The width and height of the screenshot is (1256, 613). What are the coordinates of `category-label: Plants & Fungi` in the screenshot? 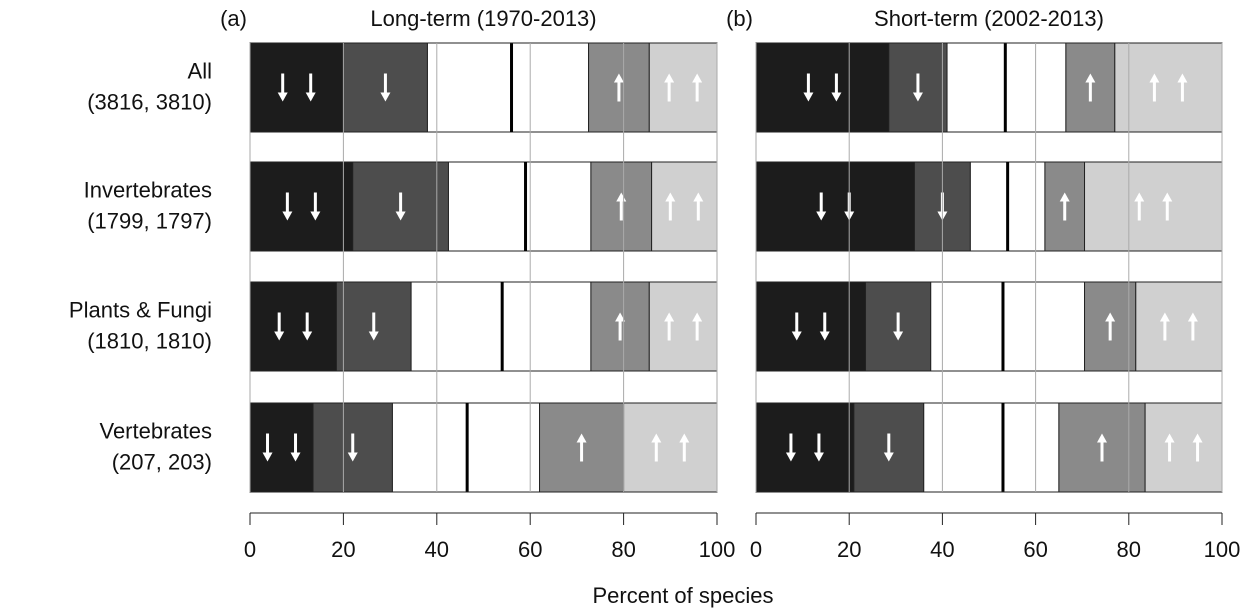 It's located at (140, 309).